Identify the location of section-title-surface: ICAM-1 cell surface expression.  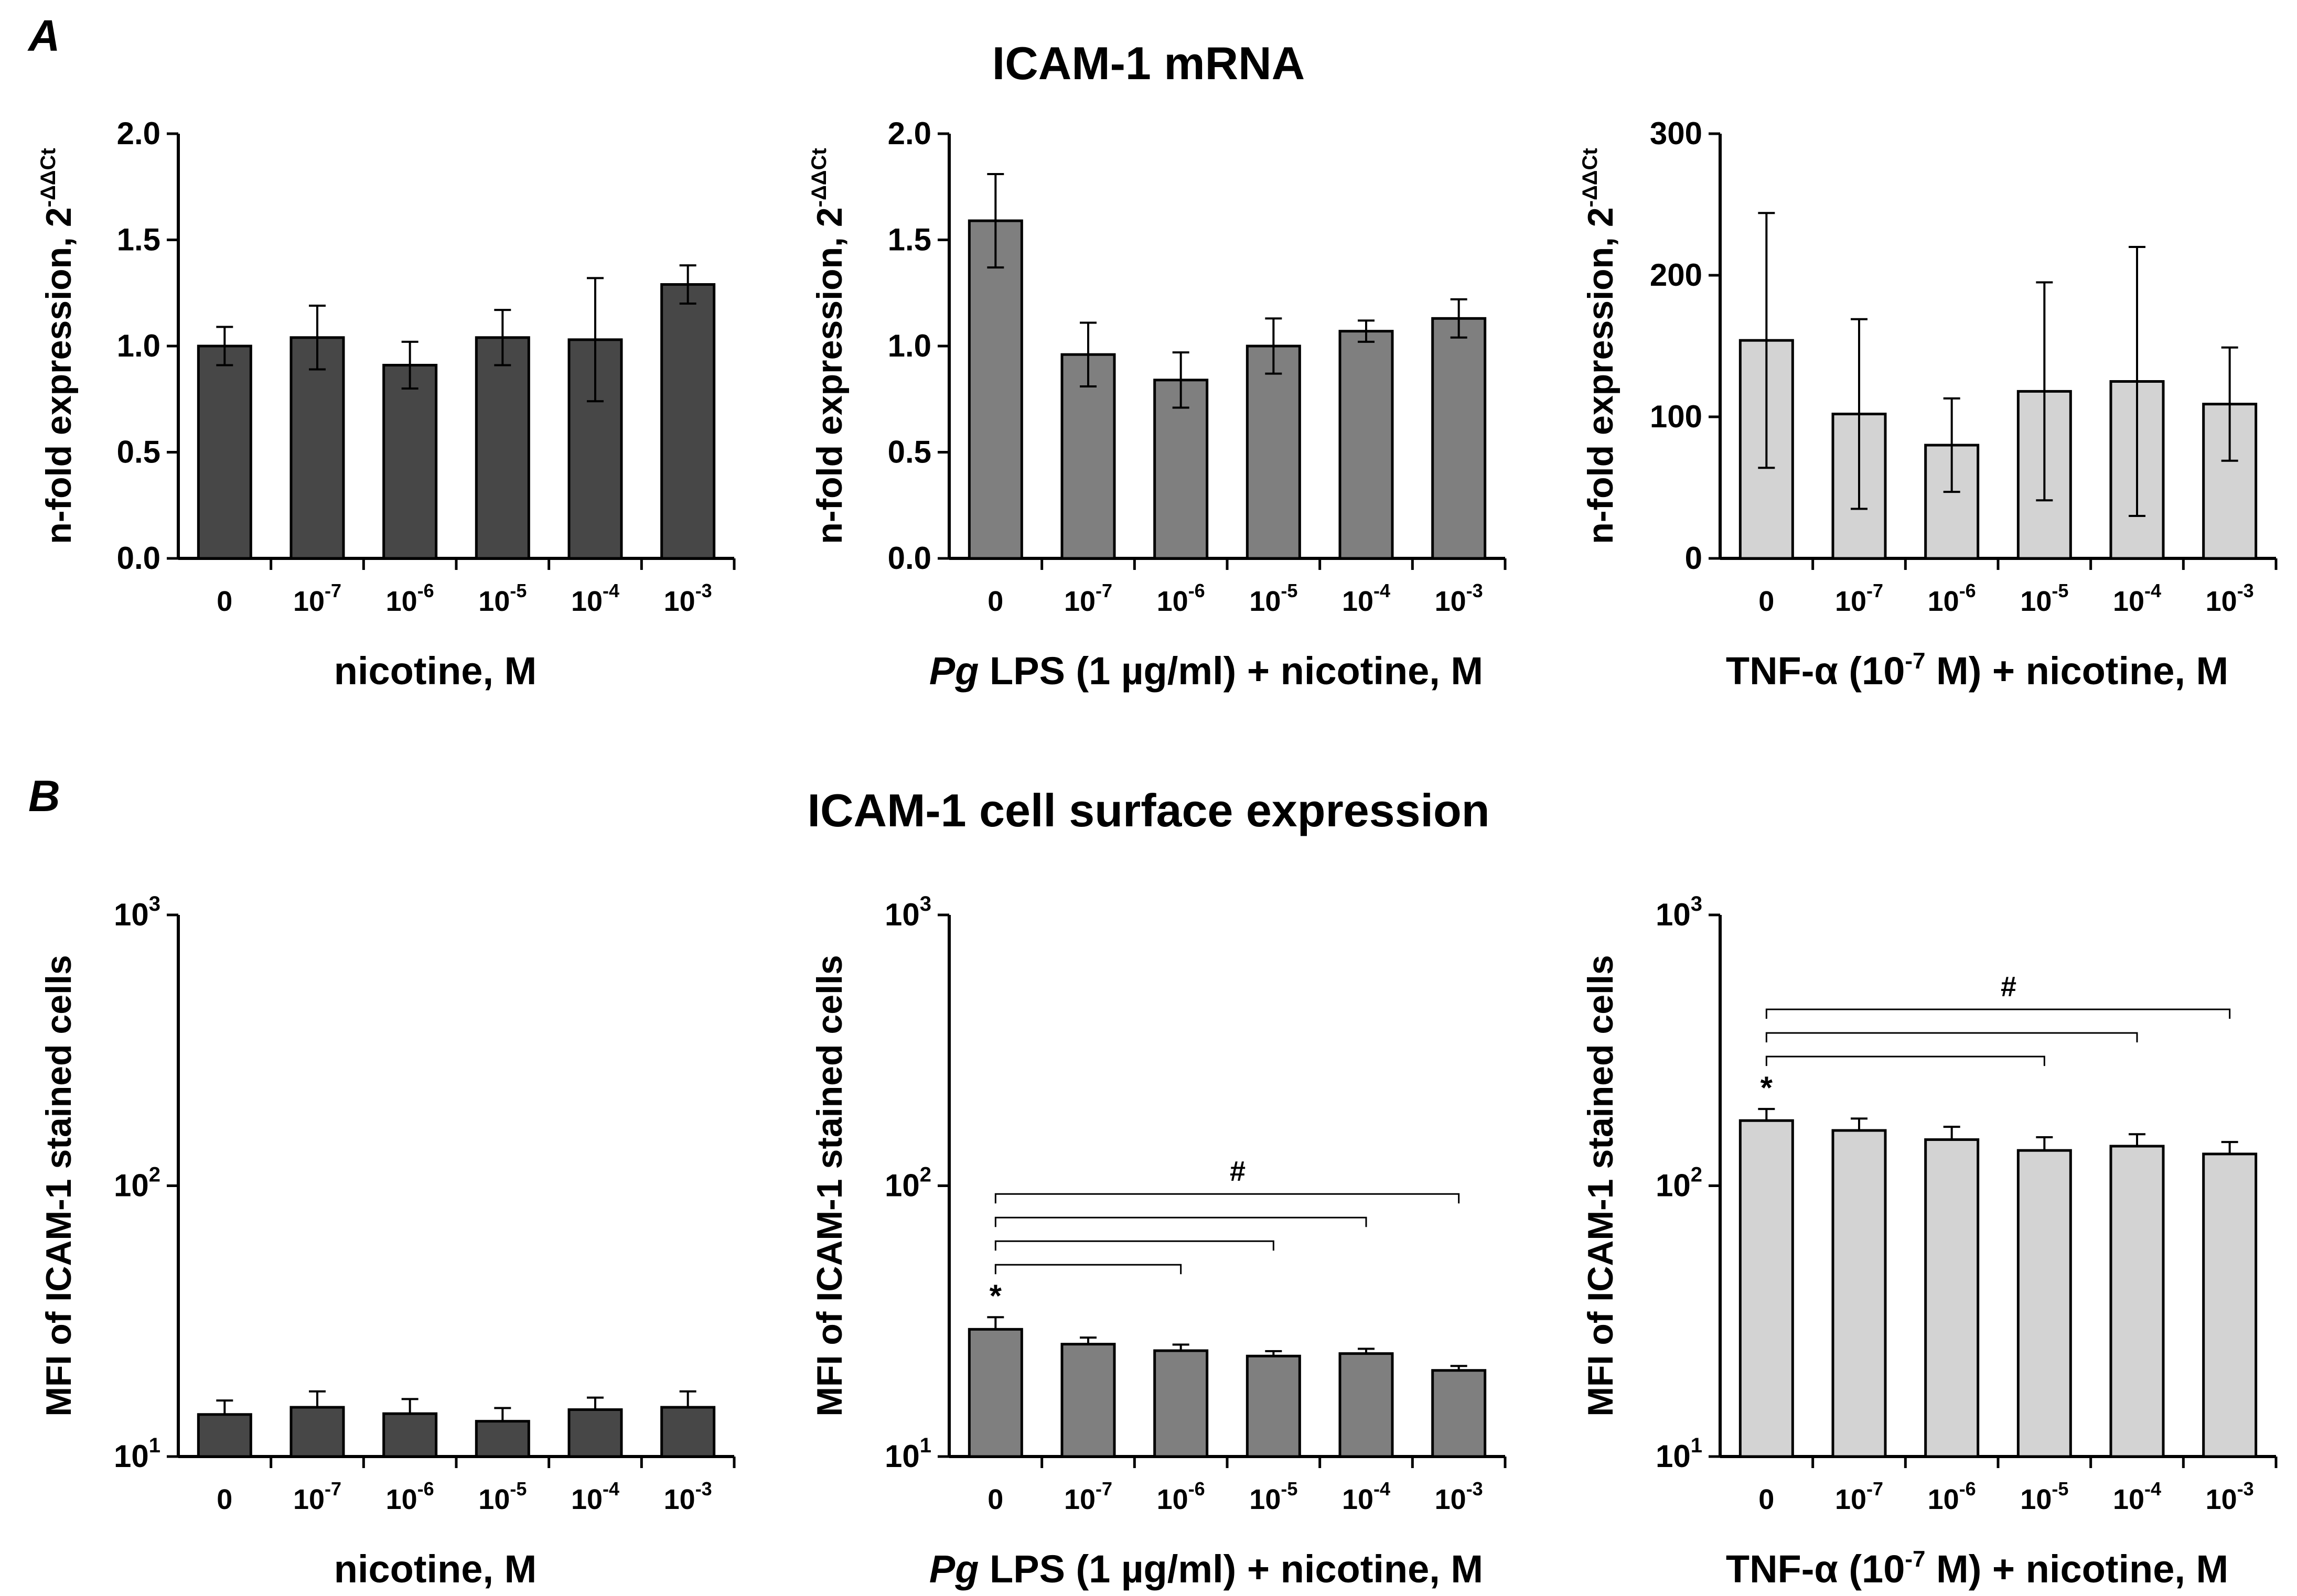
(1148, 810).